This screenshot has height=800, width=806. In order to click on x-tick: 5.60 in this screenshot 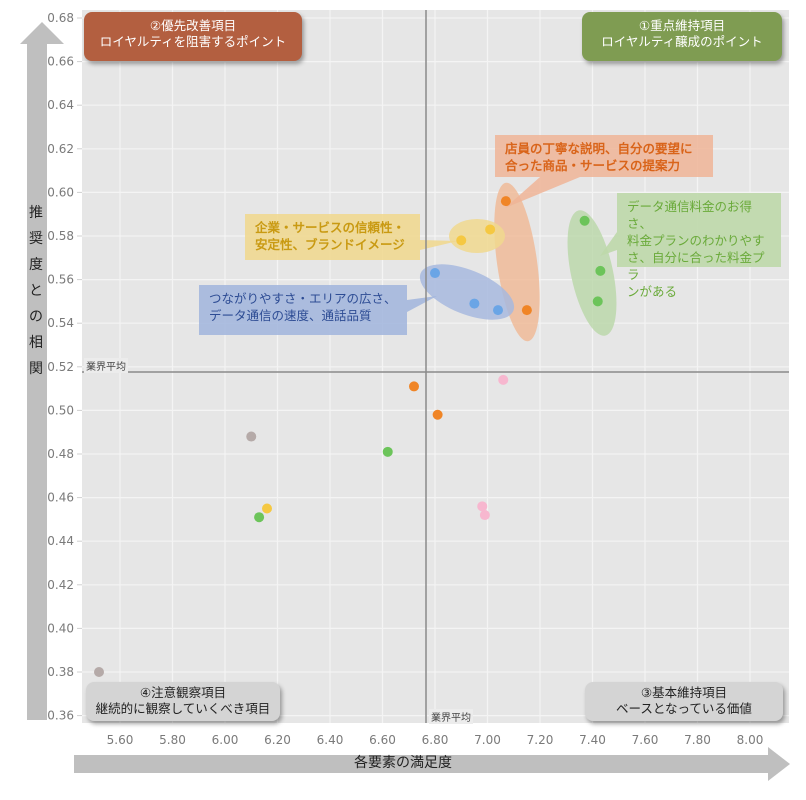, I will do `click(120, 740)`.